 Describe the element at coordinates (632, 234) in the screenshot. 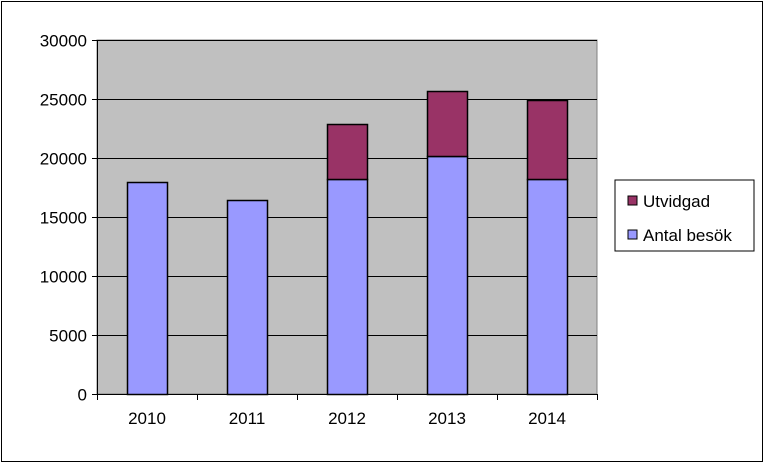

I see `legend-swatch-antal-besok` at that location.